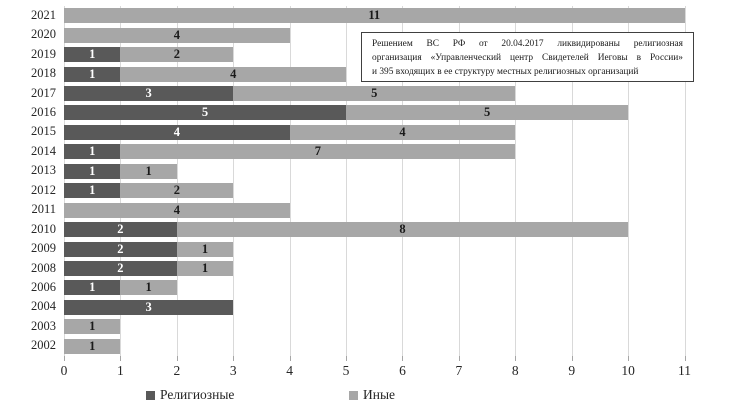 Image resolution: width=729 pixels, height=420 pixels. What do you see at coordinates (43, 189) in the screenshot?
I see `y-axis-label: 2012` at bounding box center [43, 189].